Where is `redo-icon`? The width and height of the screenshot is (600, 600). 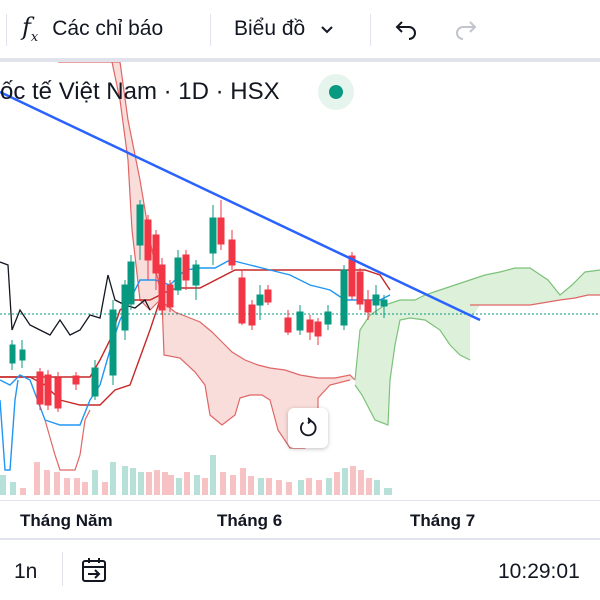 redo-icon is located at coordinates (466, 30).